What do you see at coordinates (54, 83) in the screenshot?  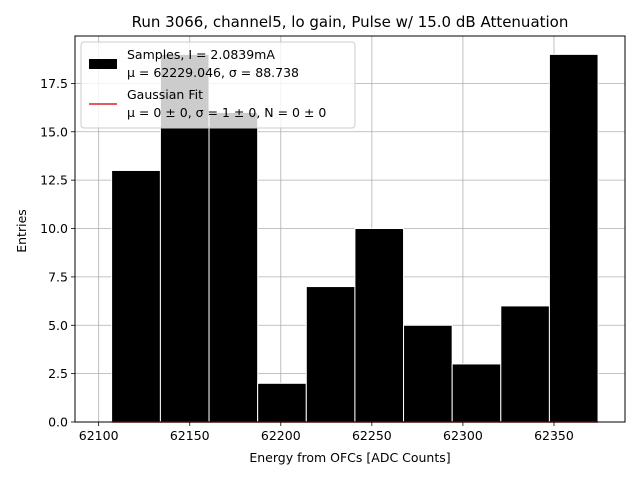 I see `y-tick-label: 17.5` at bounding box center [54, 83].